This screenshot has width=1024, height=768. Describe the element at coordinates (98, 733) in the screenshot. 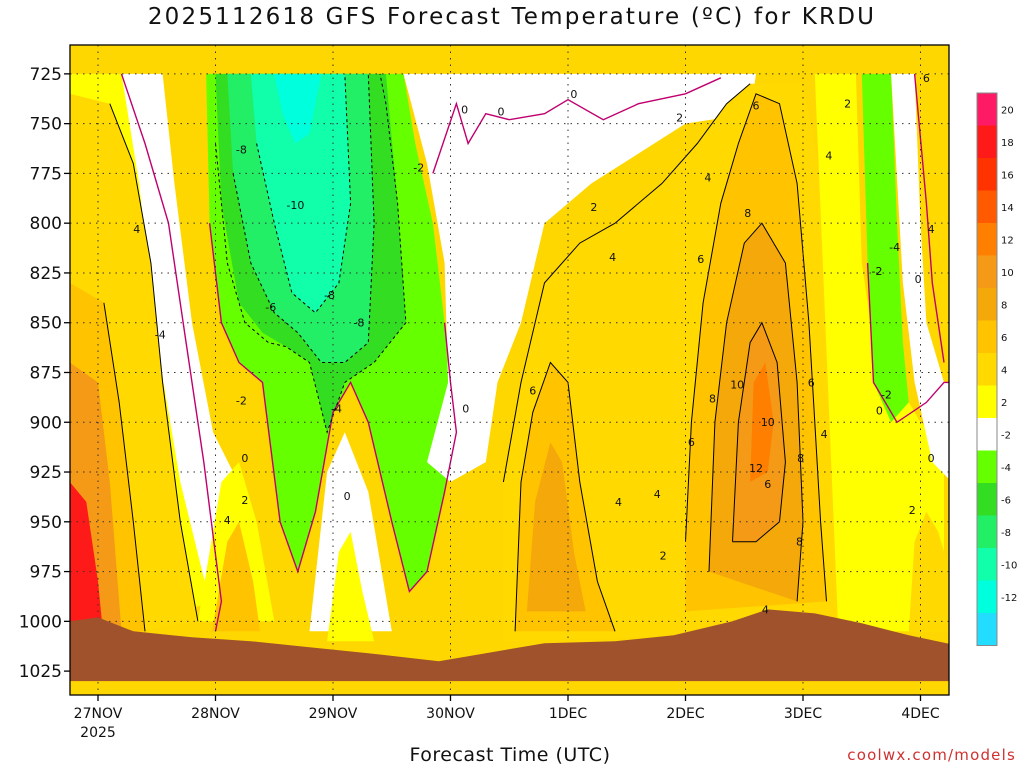

I see `x-tick-sublabel: 2025` at that location.